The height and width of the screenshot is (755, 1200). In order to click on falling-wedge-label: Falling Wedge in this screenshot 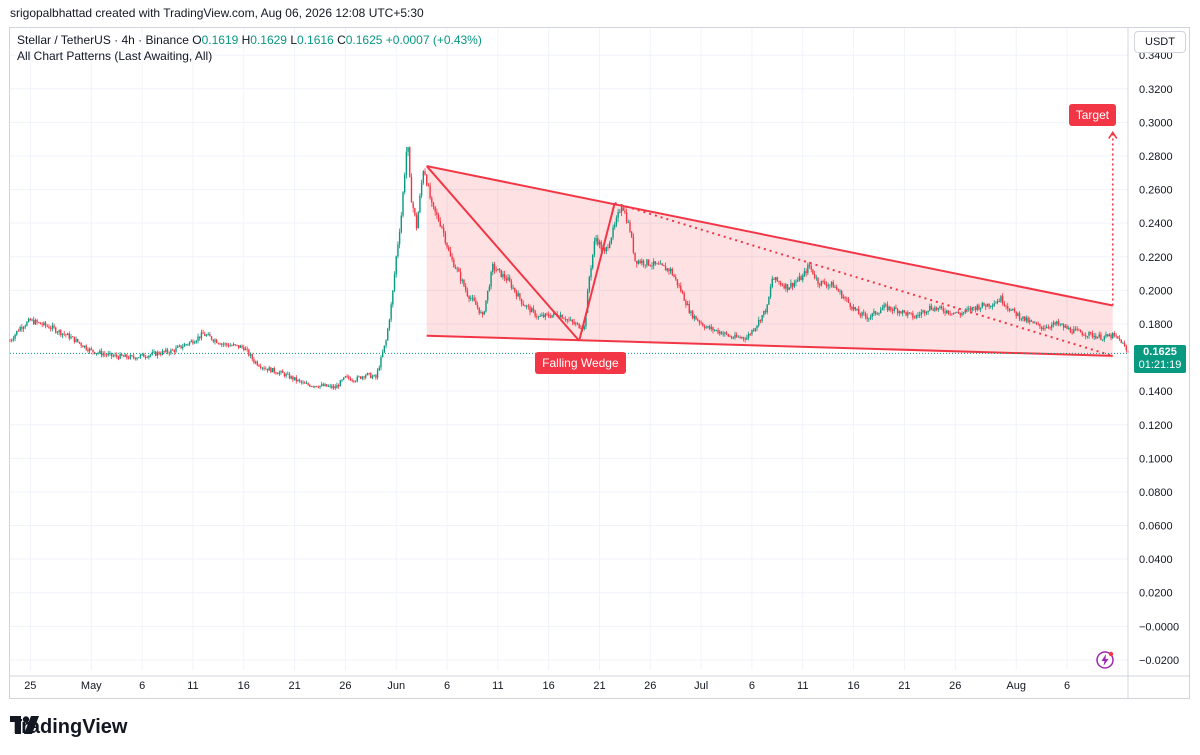, I will do `click(580, 362)`.